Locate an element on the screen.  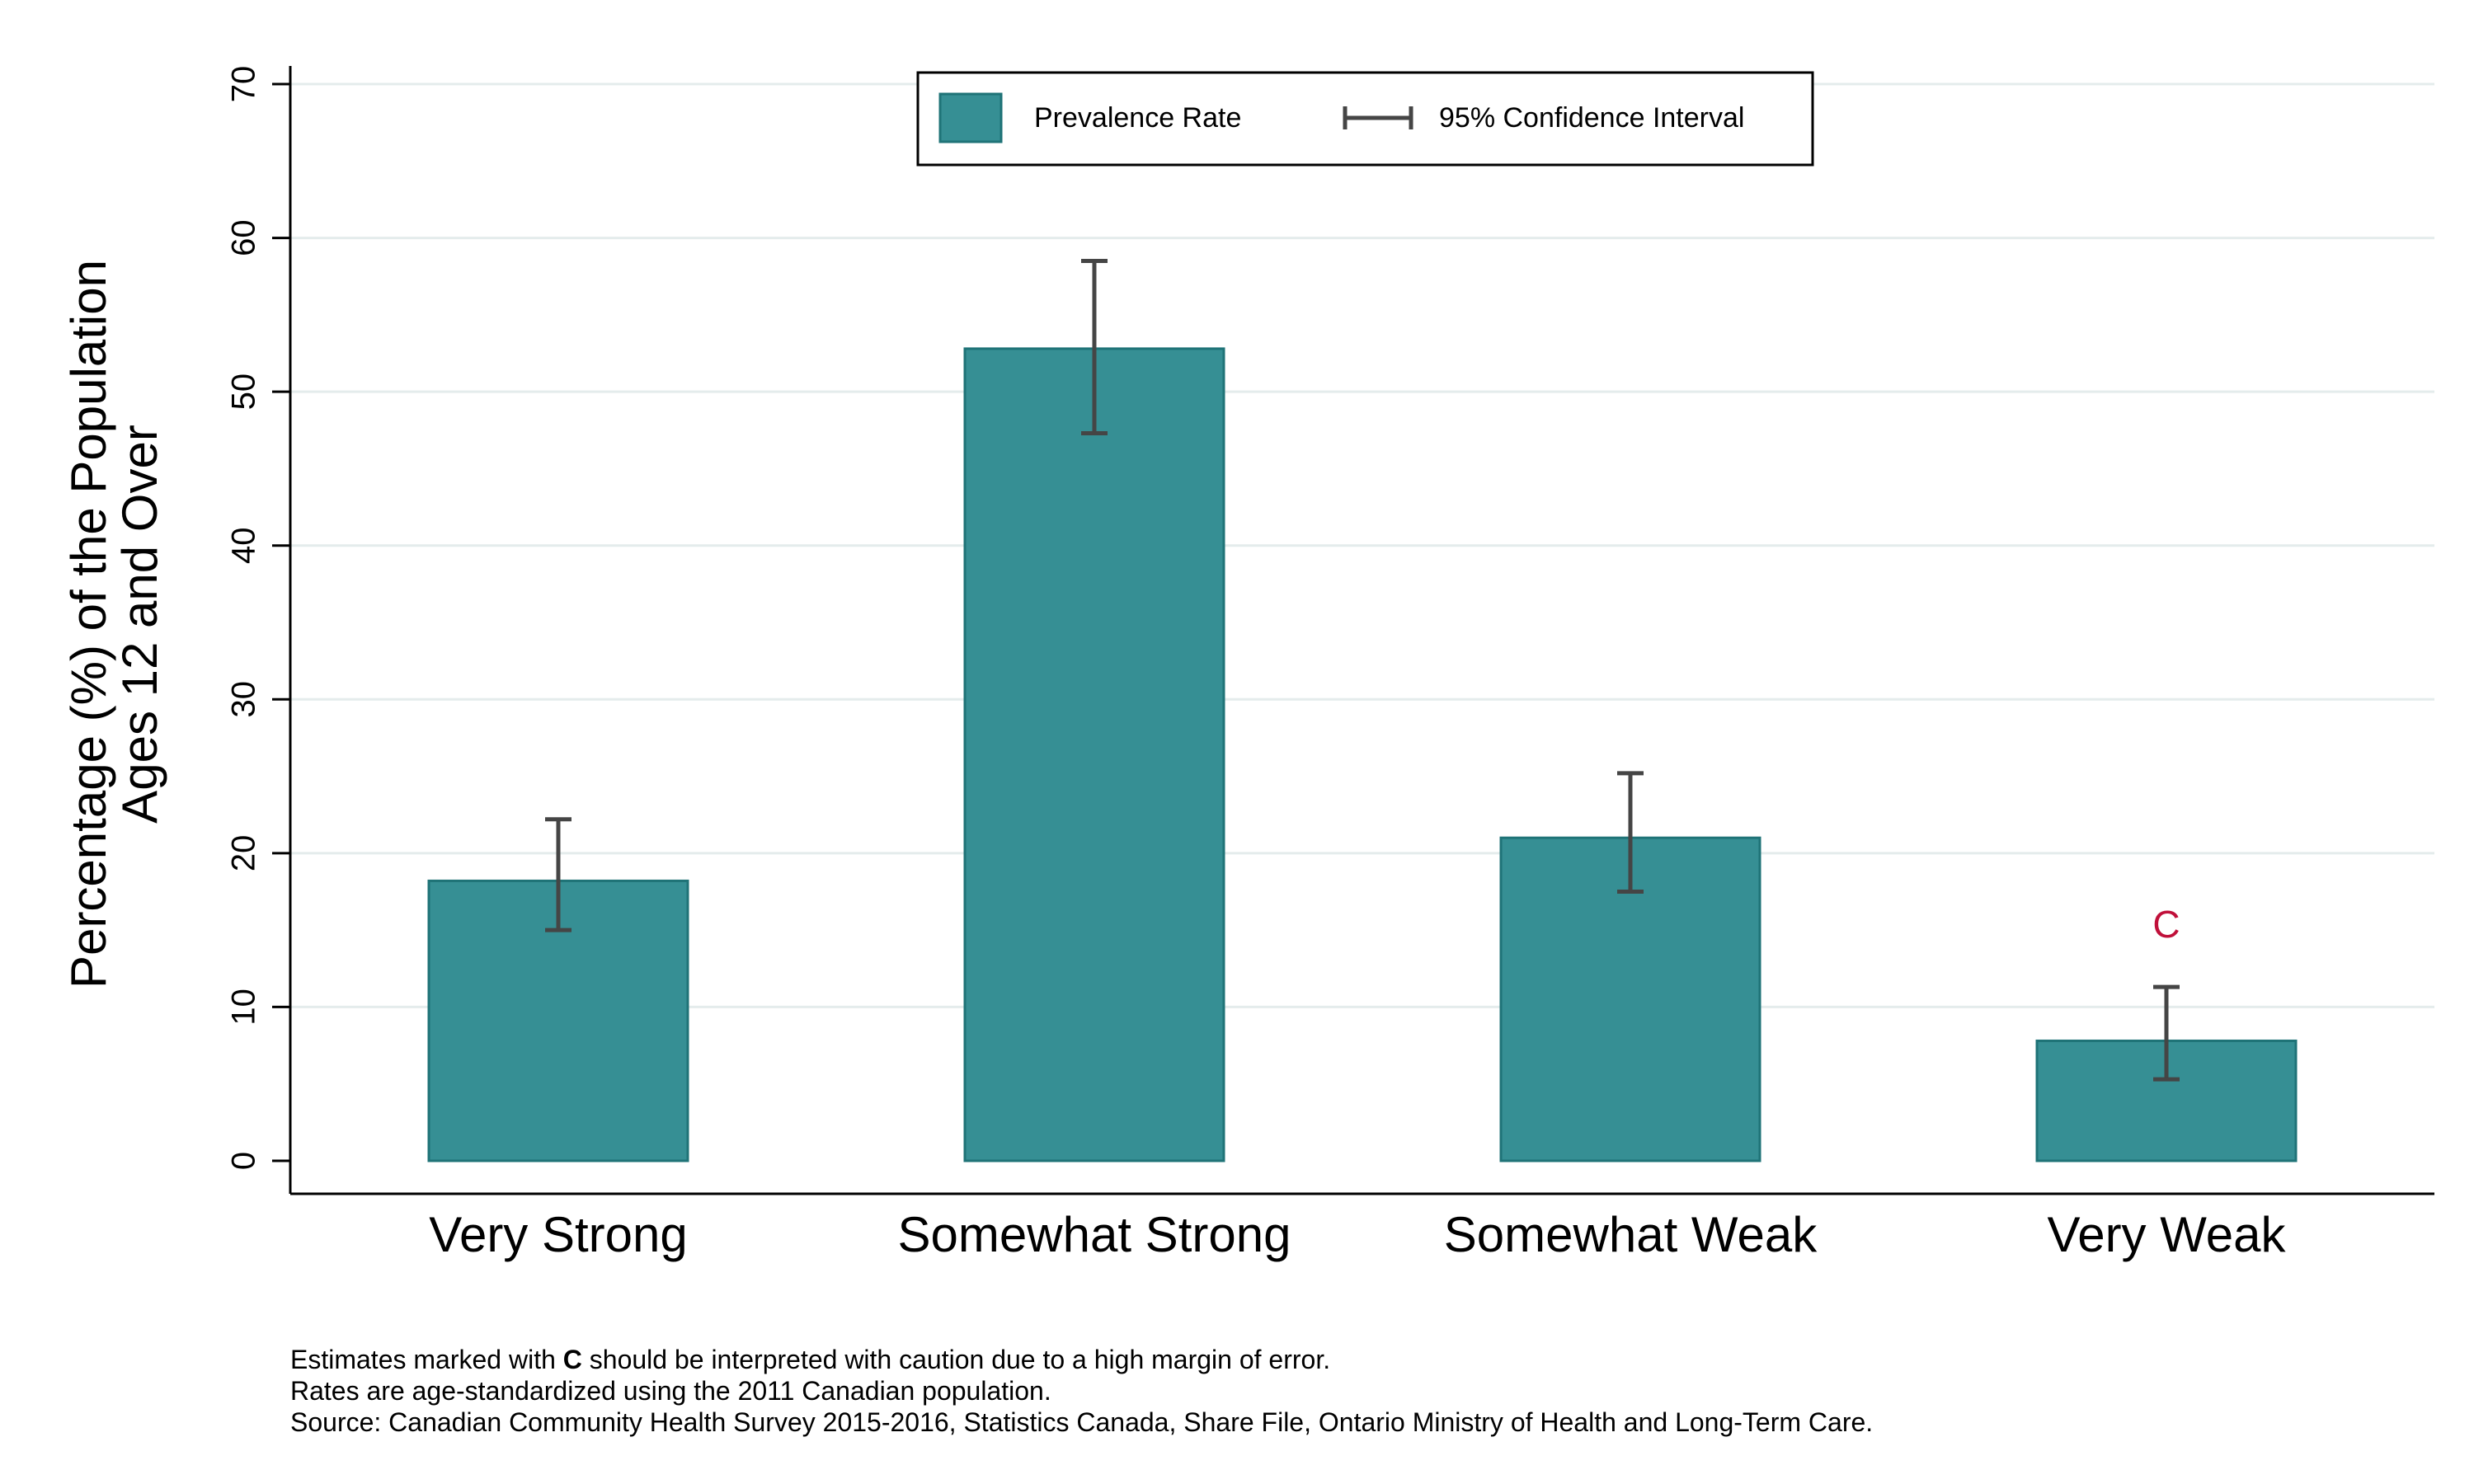
note-caution-flag: C is located at coordinates (572, 1359).